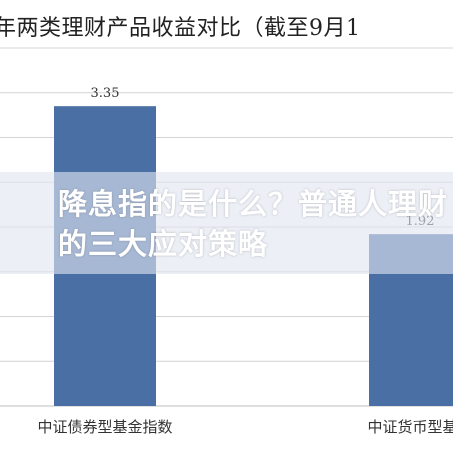  What do you see at coordinates (105, 93) in the screenshot?
I see `data-label: 3.35` at bounding box center [105, 93].